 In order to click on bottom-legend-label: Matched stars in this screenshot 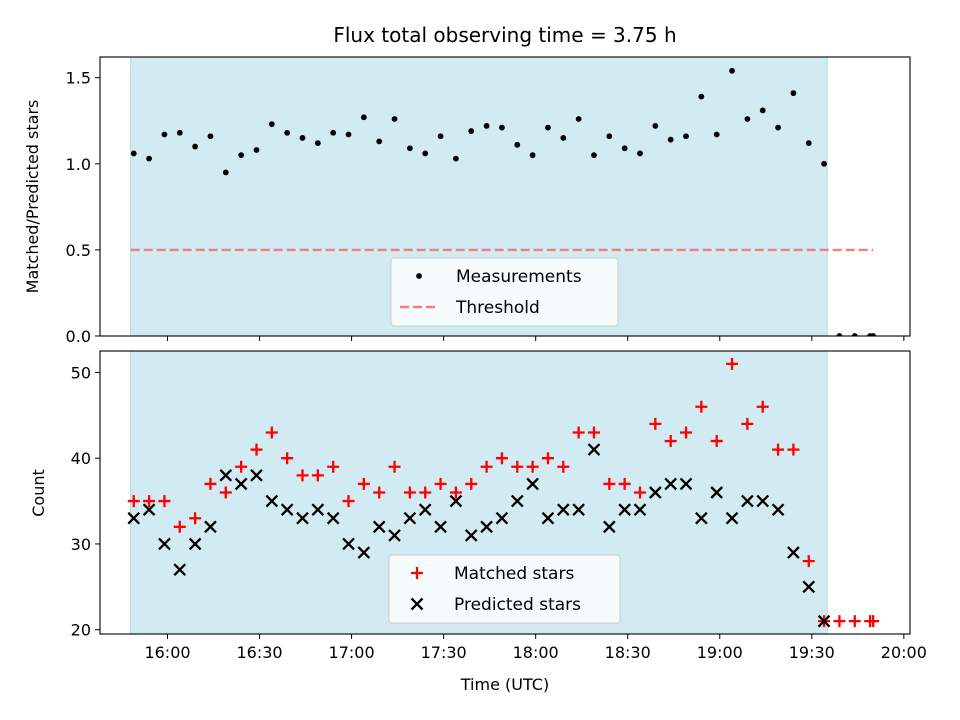, I will do `click(514, 574)`.